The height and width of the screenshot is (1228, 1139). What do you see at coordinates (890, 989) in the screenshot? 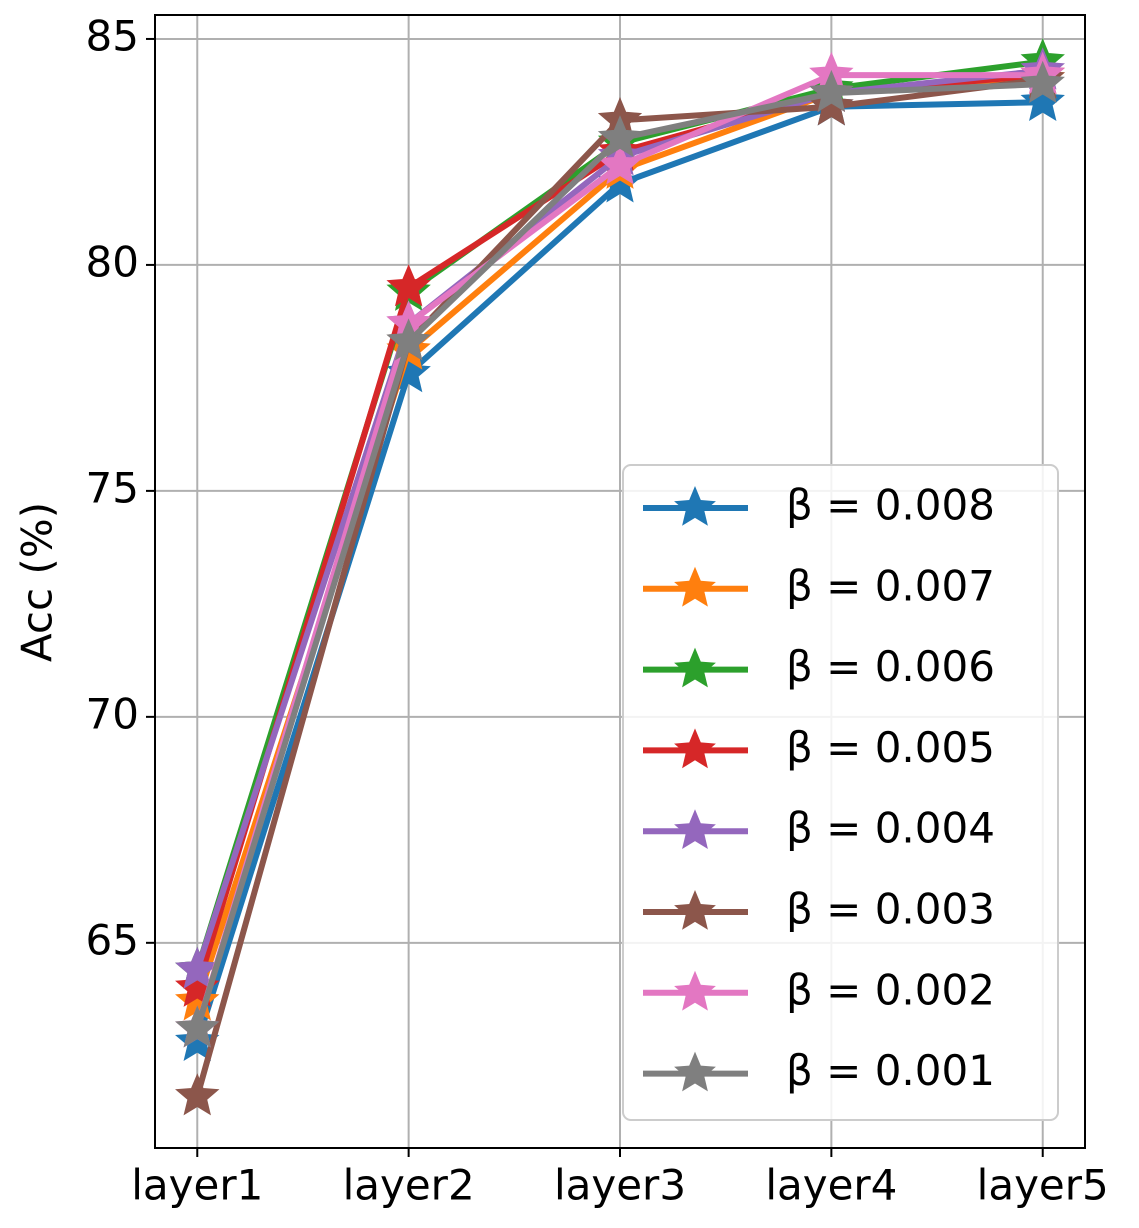
I see `legend-label: β = 0.002` at bounding box center [890, 989].